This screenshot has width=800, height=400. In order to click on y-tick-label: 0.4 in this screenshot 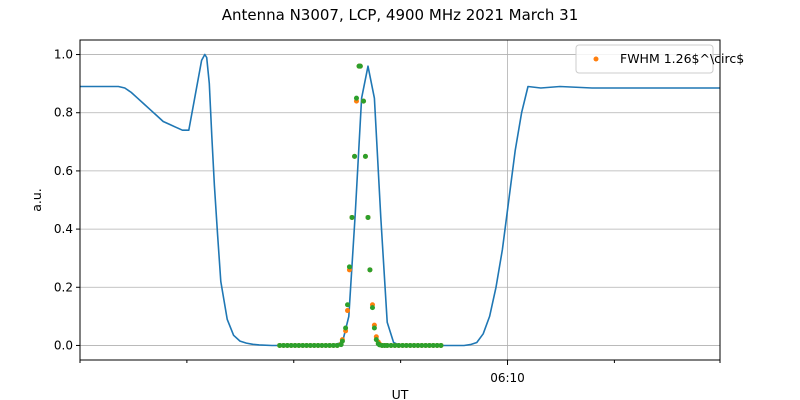, I will do `click(63, 229)`.